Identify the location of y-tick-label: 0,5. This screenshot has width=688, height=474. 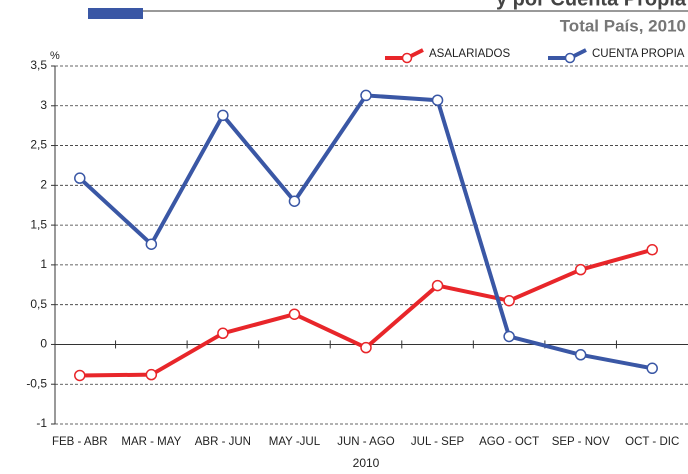
(38, 304).